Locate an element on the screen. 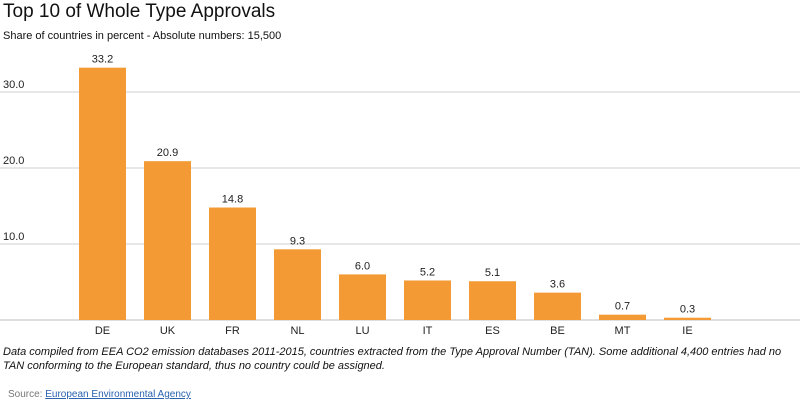 This screenshot has height=401, width=800. data-label-IE: 0.3 is located at coordinates (687, 310).